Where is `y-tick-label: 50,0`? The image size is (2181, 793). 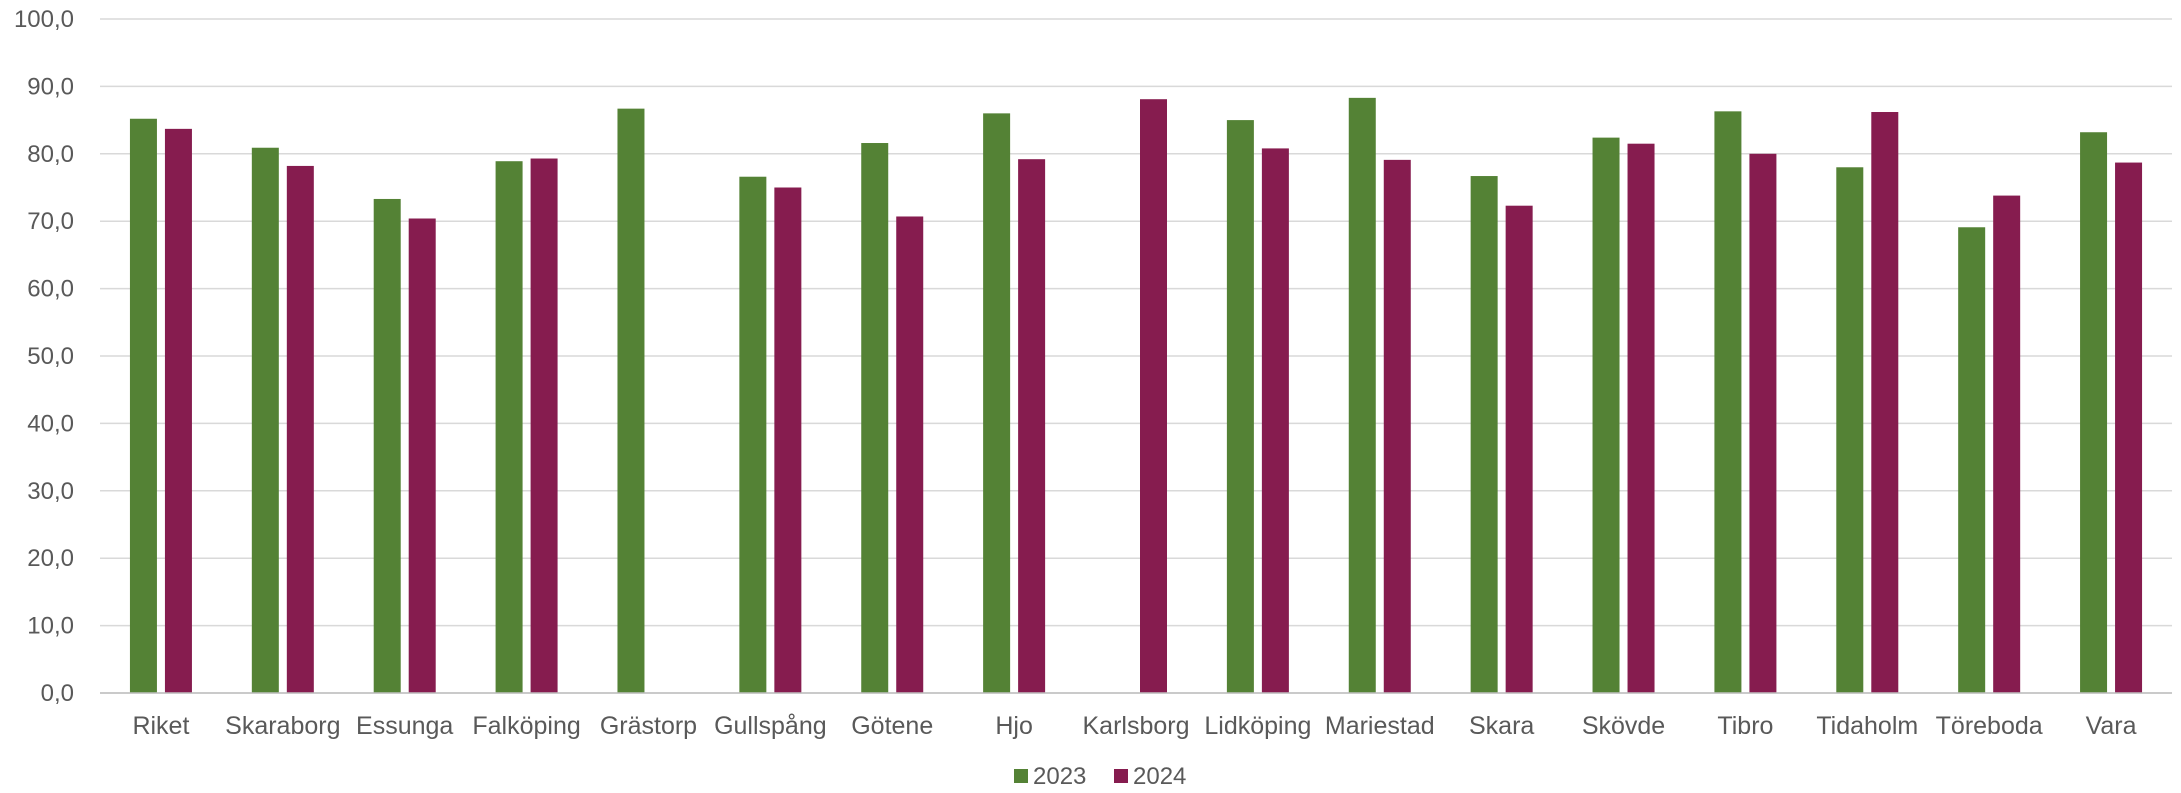 y-tick-label: 50,0 is located at coordinates (50, 356).